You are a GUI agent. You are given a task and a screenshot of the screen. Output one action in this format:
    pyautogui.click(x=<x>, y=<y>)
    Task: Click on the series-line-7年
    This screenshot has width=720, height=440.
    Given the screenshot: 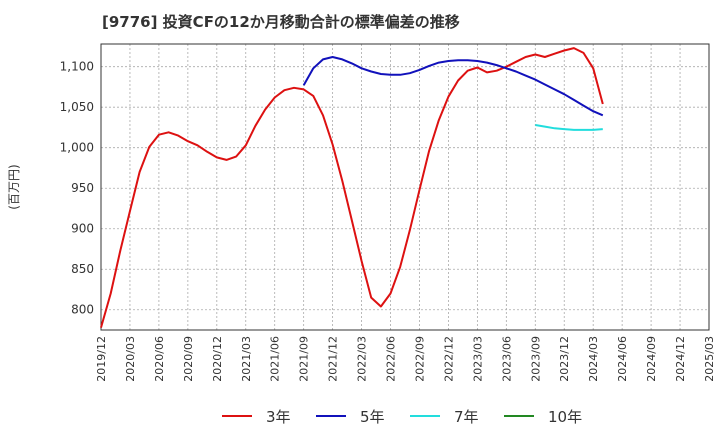 What is the action you would take?
    pyautogui.click(x=569, y=127)
    